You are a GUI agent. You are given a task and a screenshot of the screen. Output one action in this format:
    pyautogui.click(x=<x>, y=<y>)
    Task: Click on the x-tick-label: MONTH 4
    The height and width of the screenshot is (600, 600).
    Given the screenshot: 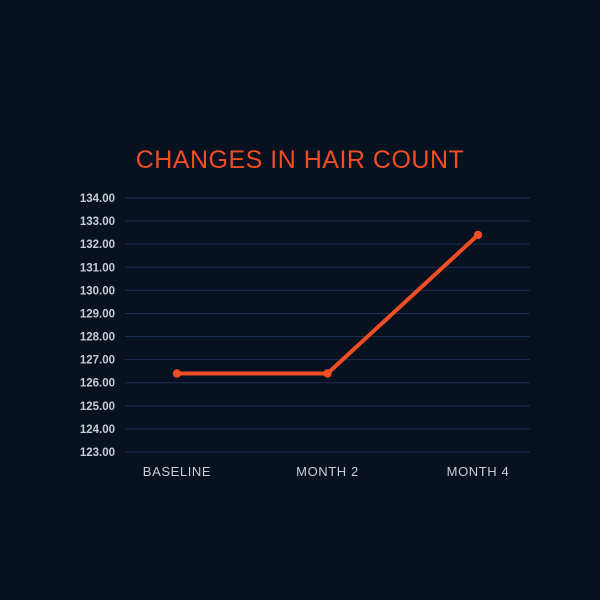 What is the action you would take?
    pyautogui.click(x=478, y=471)
    